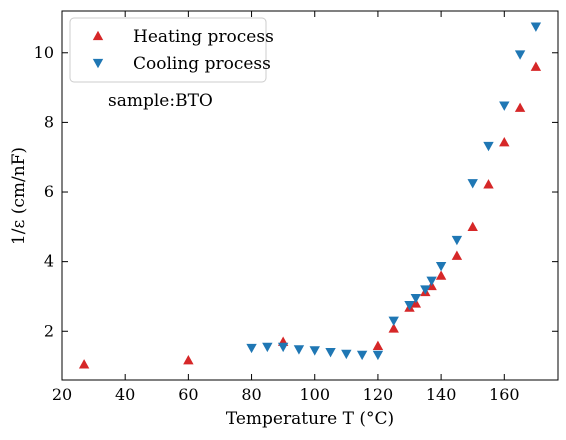  What do you see at coordinates (188, 394) in the screenshot?
I see `x-tick-label-2: 60` at bounding box center [188, 394].